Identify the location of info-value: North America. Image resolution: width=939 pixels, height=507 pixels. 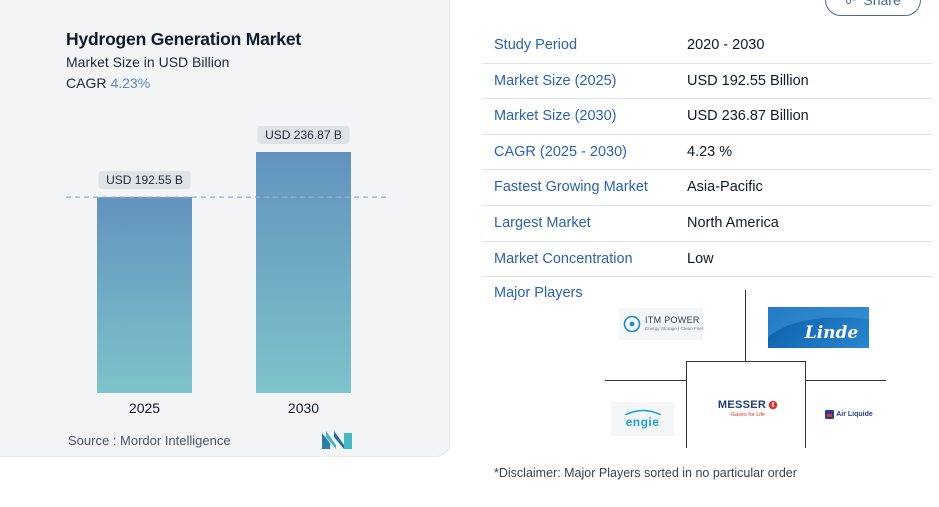
(733, 222).